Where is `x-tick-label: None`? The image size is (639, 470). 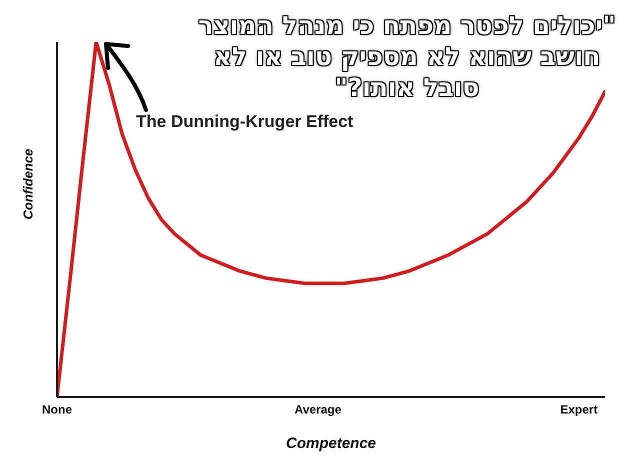
x-tick-label: None is located at coordinates (57, 409).